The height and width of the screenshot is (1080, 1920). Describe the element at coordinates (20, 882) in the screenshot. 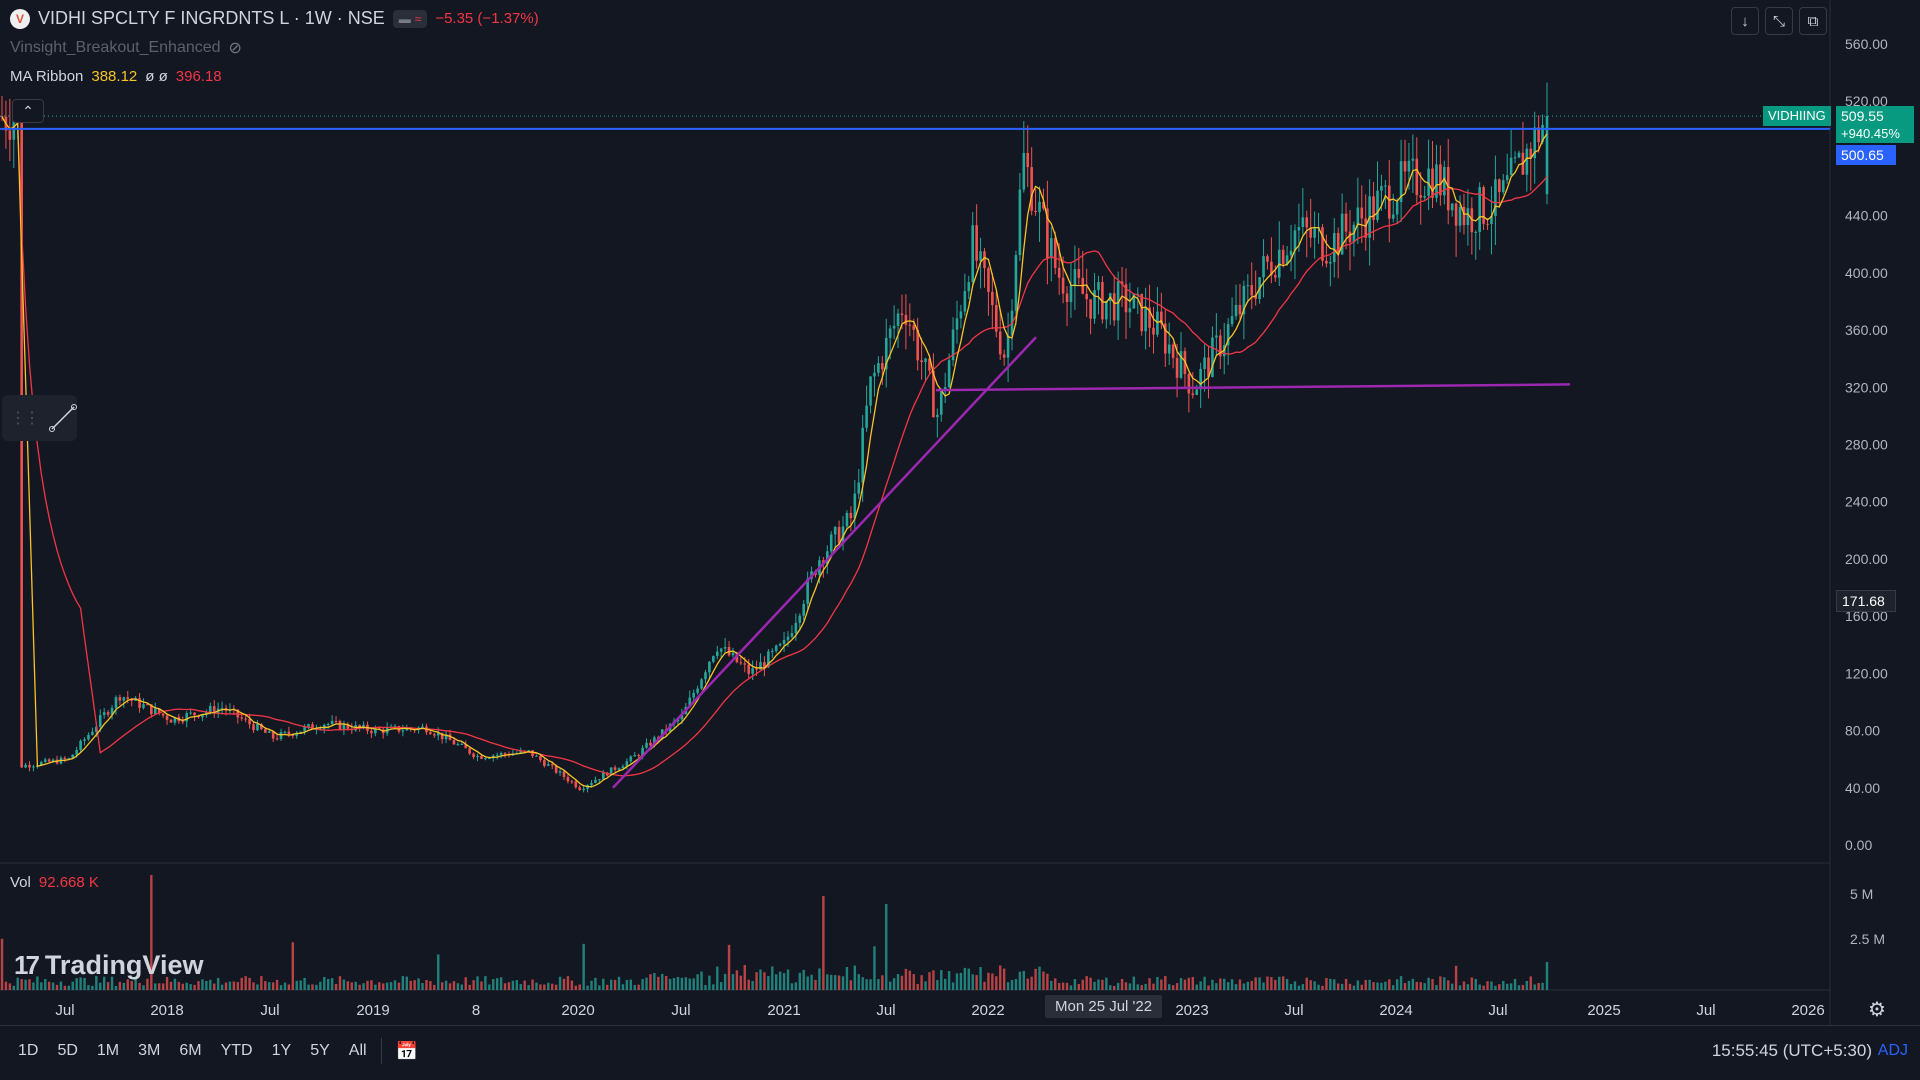

I see `volume-label: Vol` at that location.